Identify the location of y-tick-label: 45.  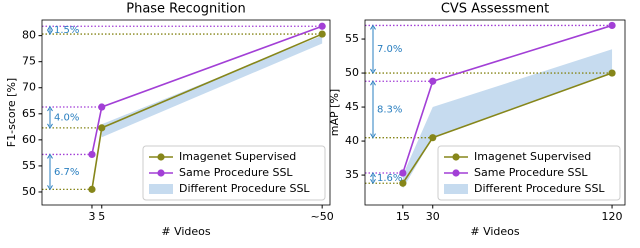
(352, 106).